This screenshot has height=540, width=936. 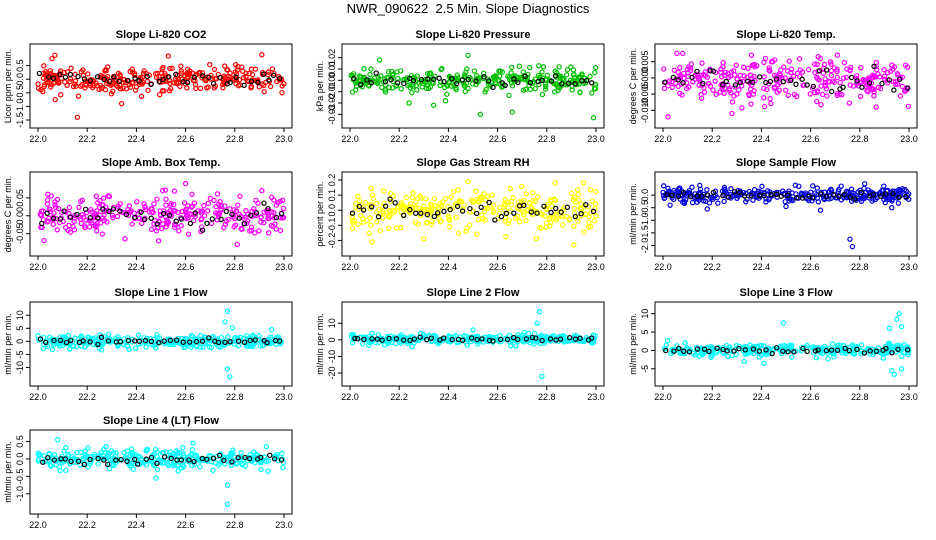 I want to click on y-axis-label: Licor ppm per min., so click(x=8, y=86).